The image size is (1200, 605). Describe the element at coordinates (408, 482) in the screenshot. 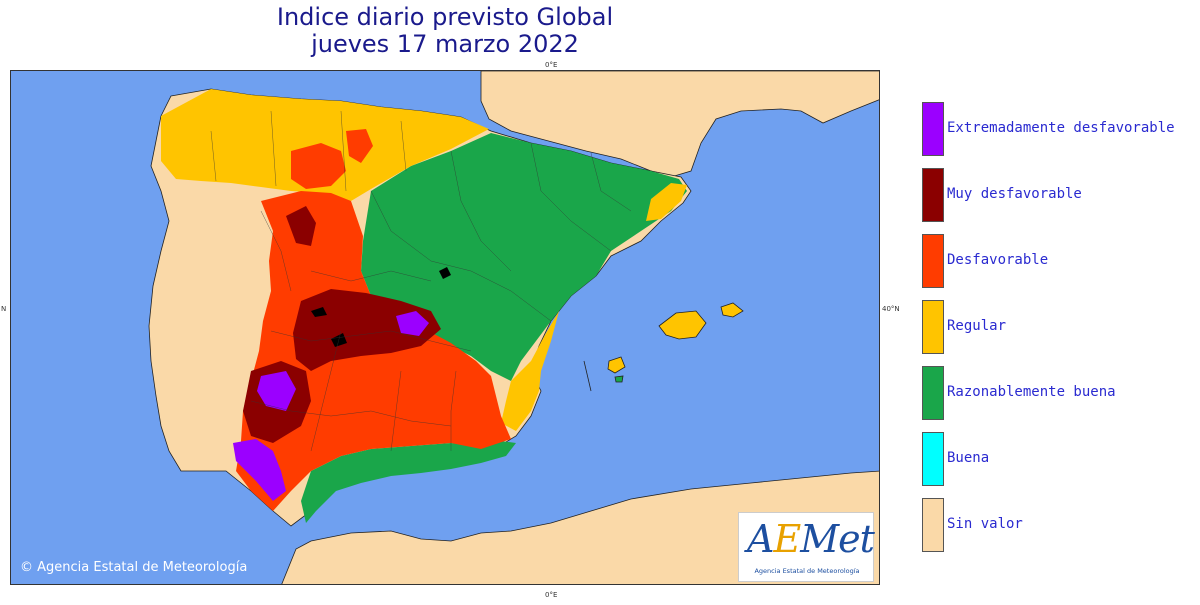

I see `zone-razonablemente-buena-south` at that location.